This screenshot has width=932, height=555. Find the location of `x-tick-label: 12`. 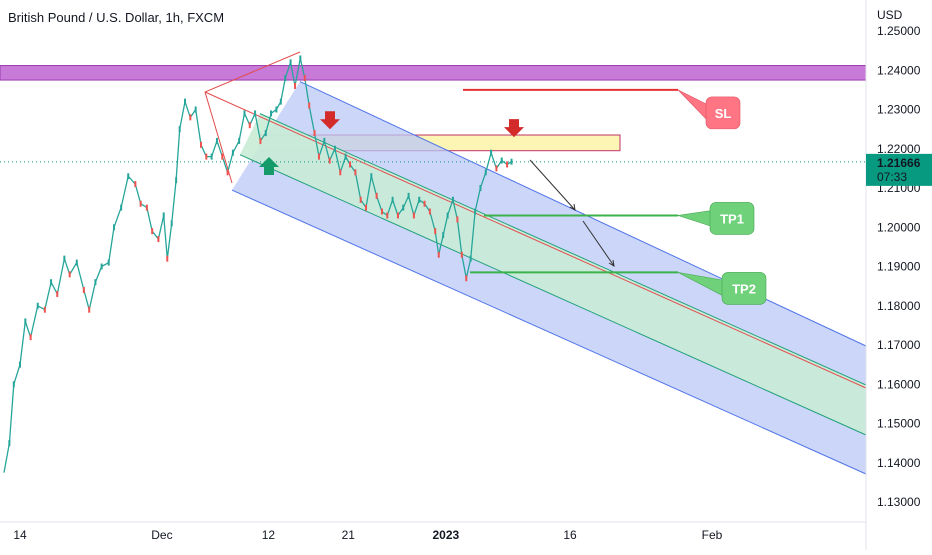

x-tick-label: 12 is located at coordinates (269, 535).